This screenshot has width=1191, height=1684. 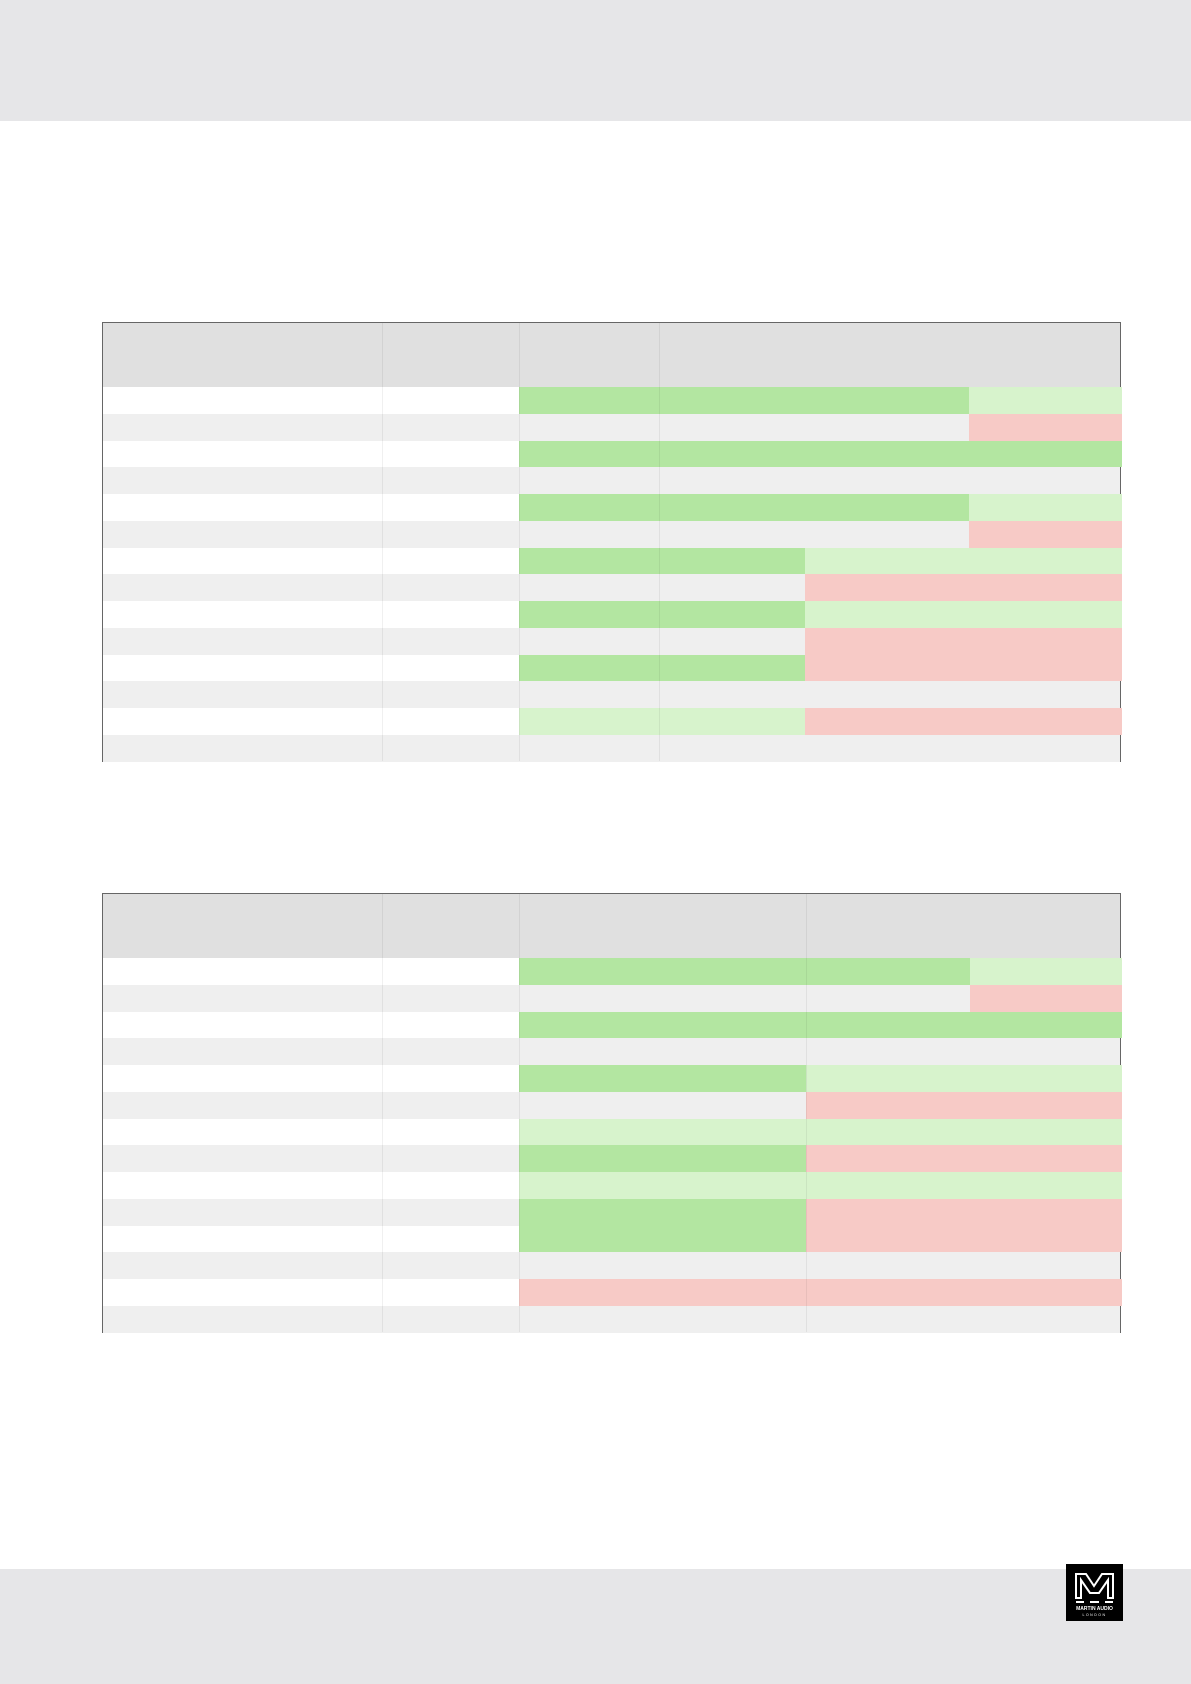 What do you see at coordinates (595, 60) in the screenshot?
I see `header-band` at bounding box center [595, 60].